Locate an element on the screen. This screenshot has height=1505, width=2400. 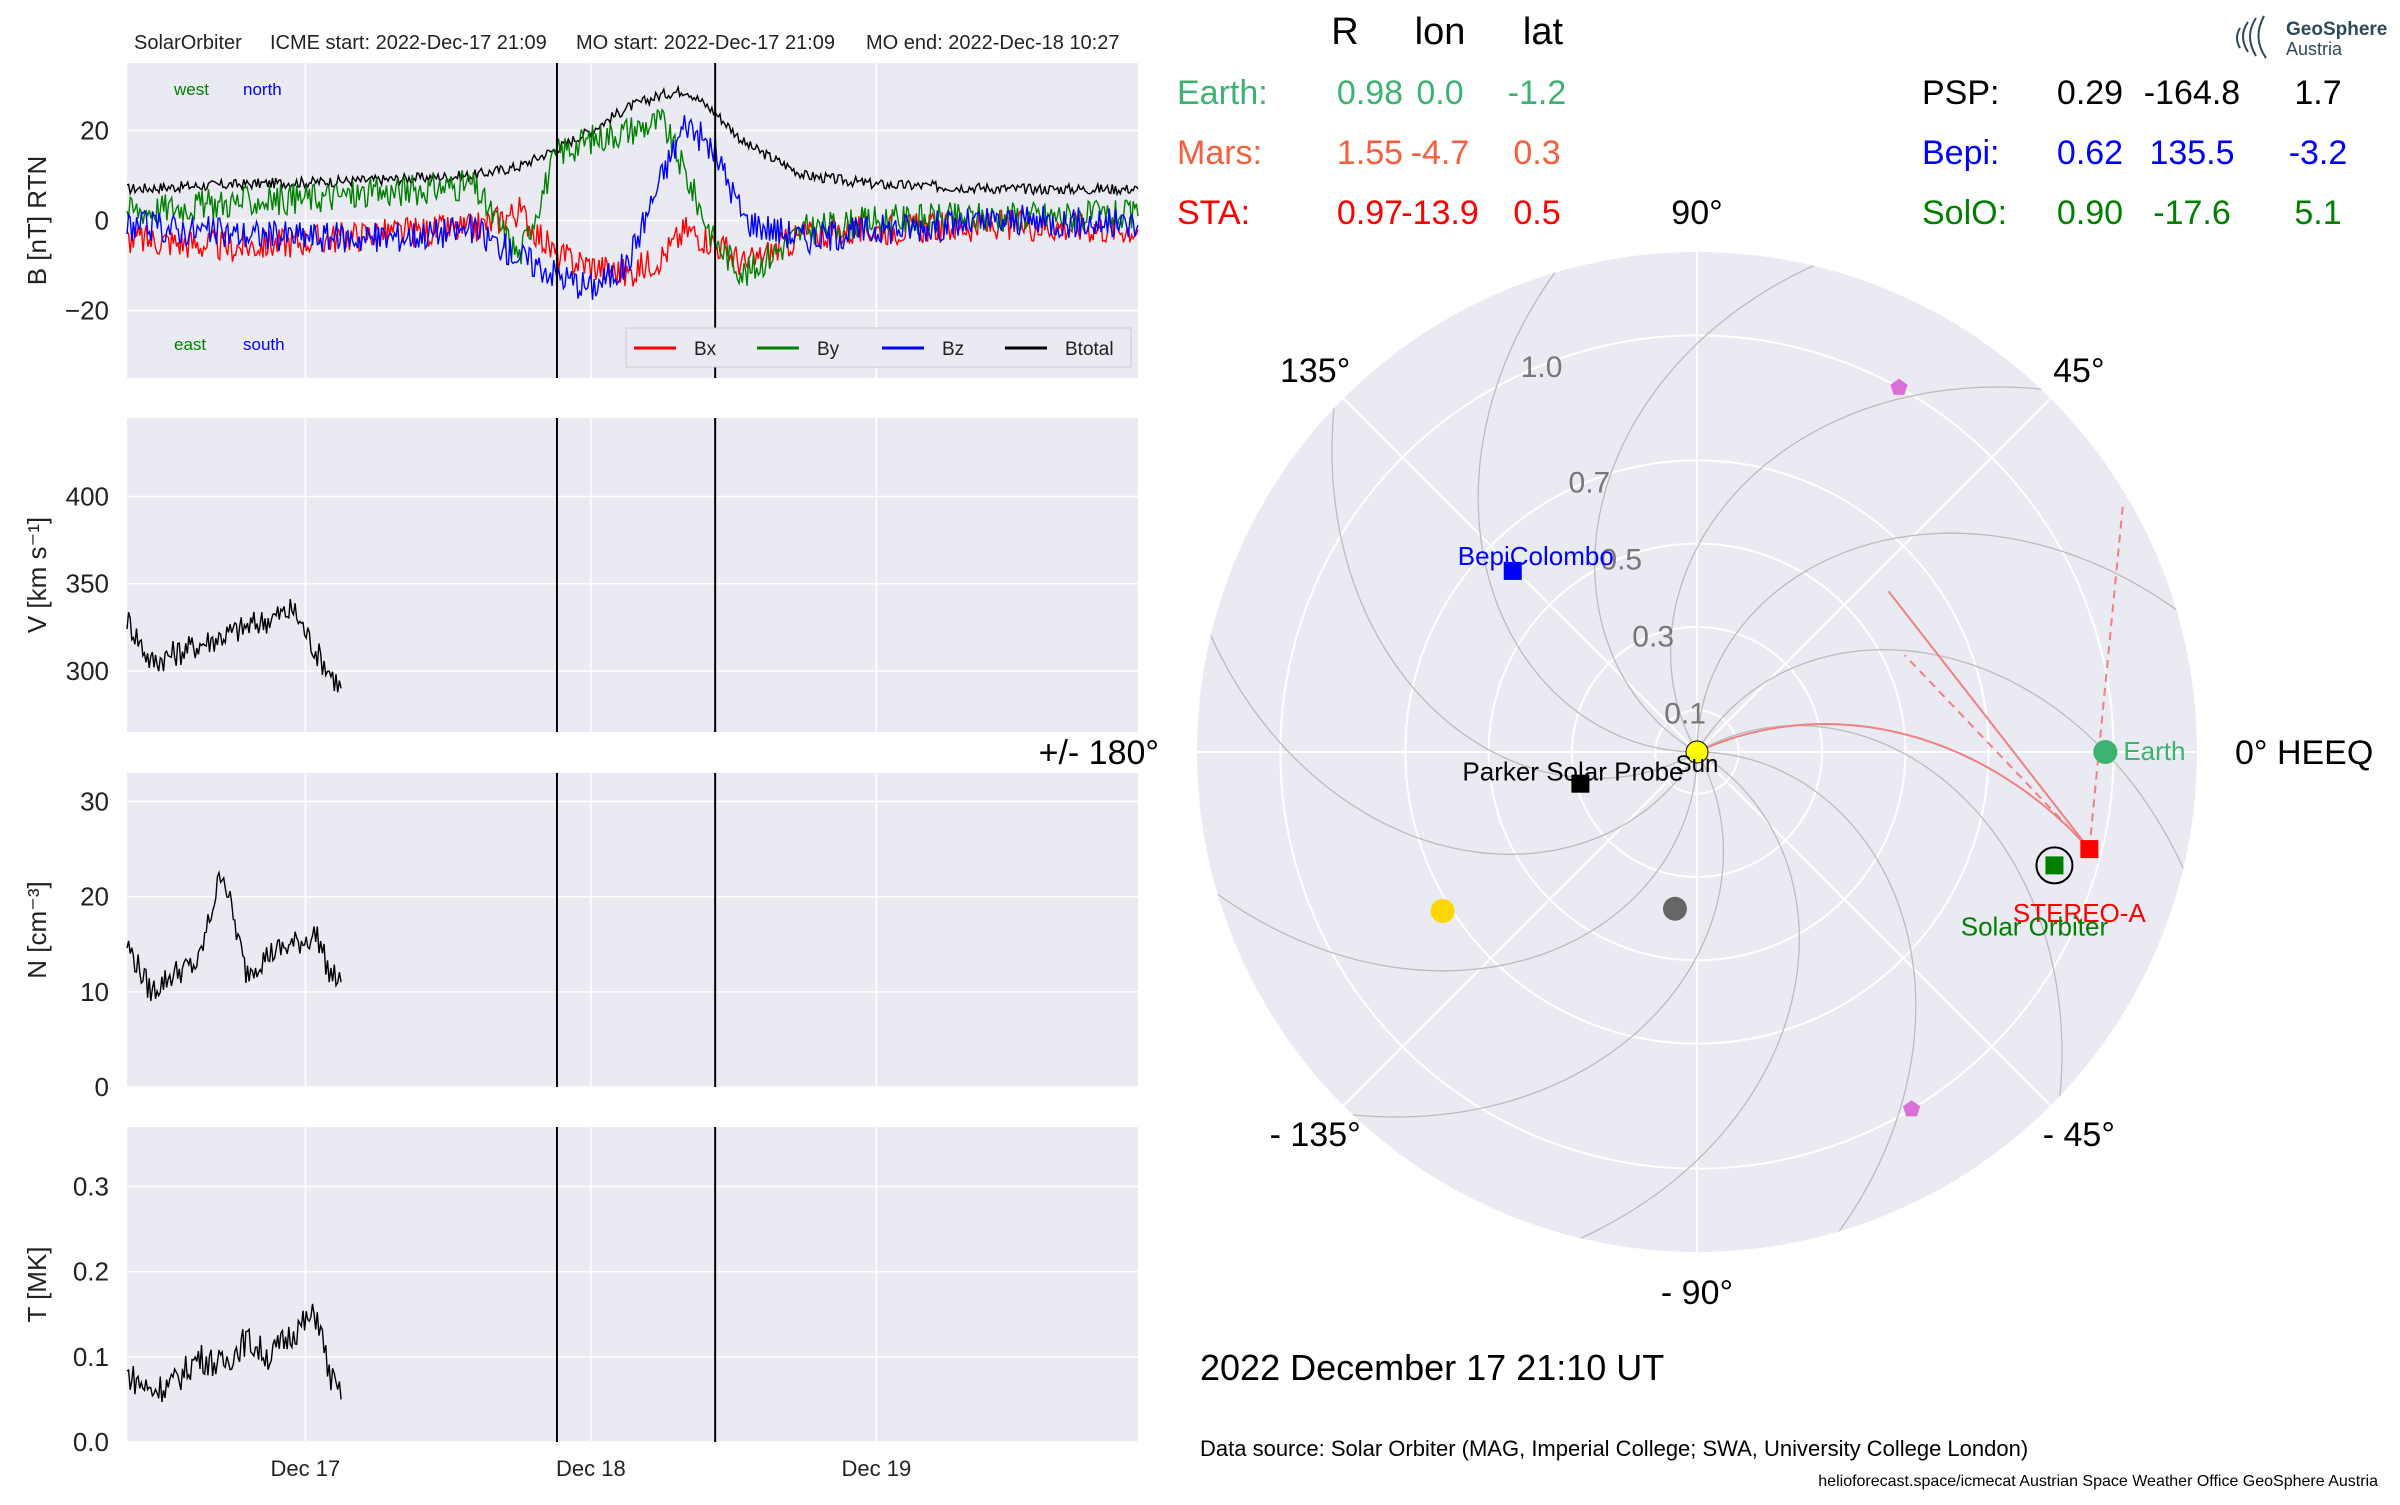
marker-bepicolombo is located at coordinates (1512, 570).